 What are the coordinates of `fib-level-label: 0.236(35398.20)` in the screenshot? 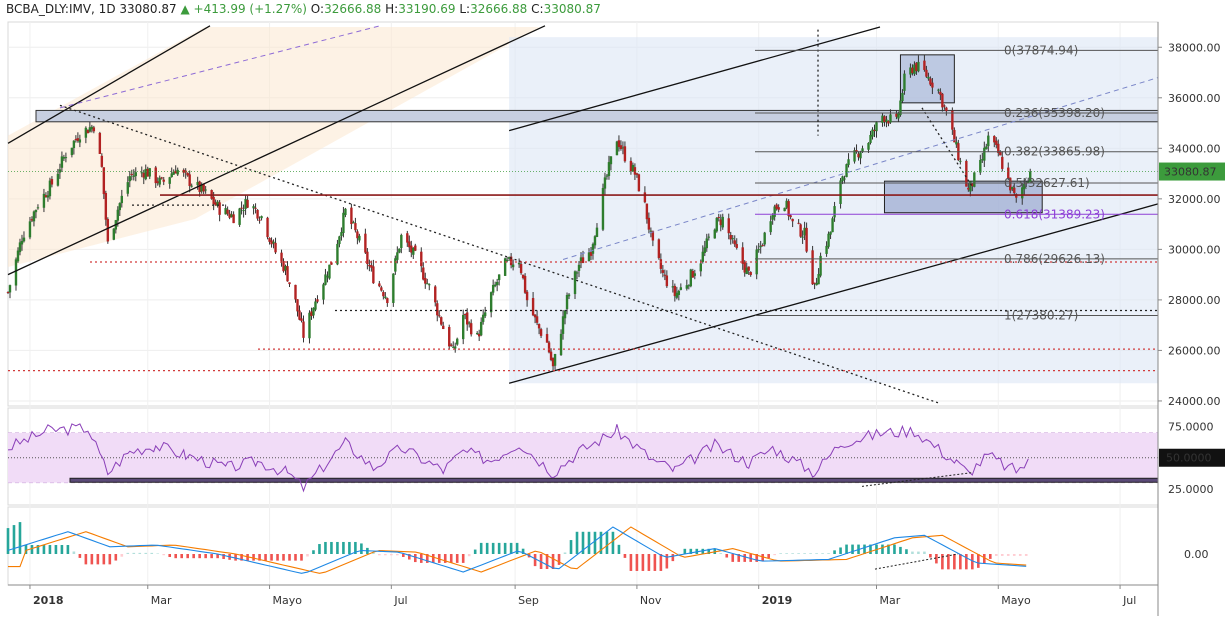 It's located at (1054, 113).